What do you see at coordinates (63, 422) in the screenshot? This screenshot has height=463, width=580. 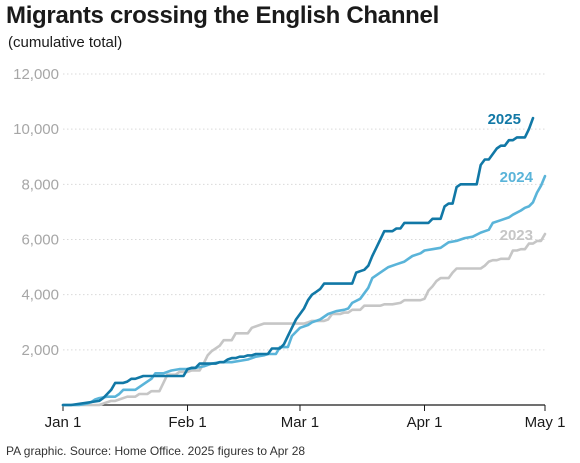 I see `x-tick-label: Jan 1` at bounding box center [63, 422].